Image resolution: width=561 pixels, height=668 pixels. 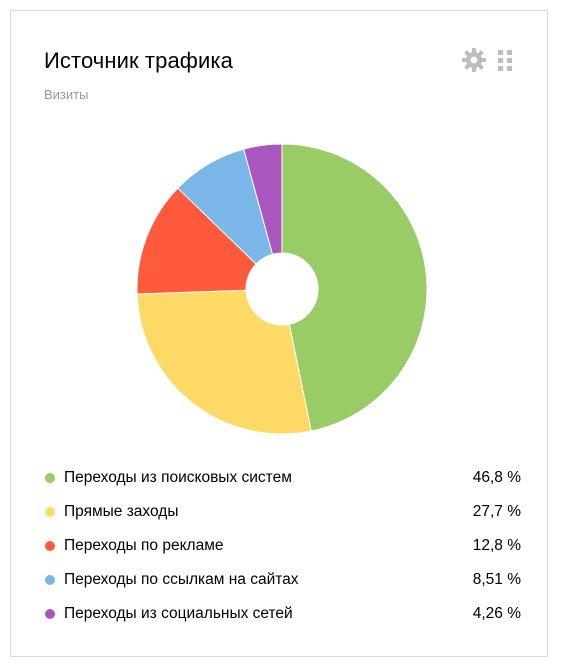 I want to click on legend-value: 27,7 %, so click(x=496, y=511).